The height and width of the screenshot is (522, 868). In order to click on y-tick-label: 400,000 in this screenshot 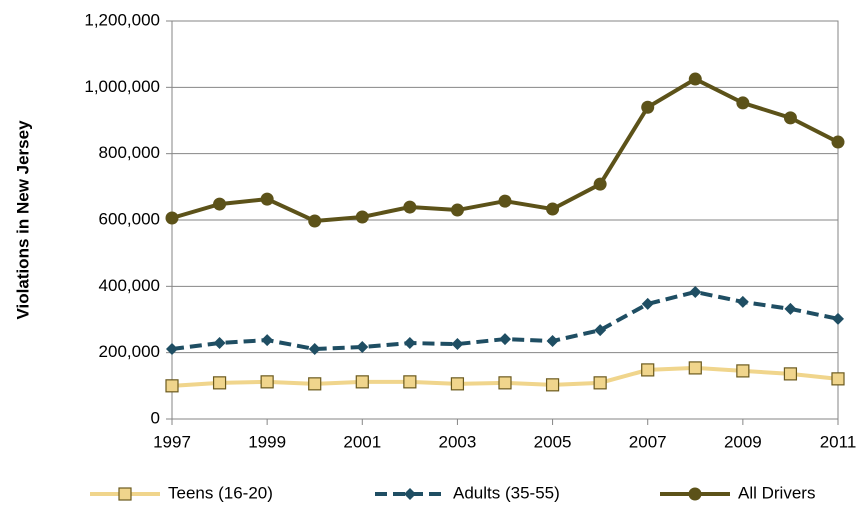, I will do `click(129, 285)`.